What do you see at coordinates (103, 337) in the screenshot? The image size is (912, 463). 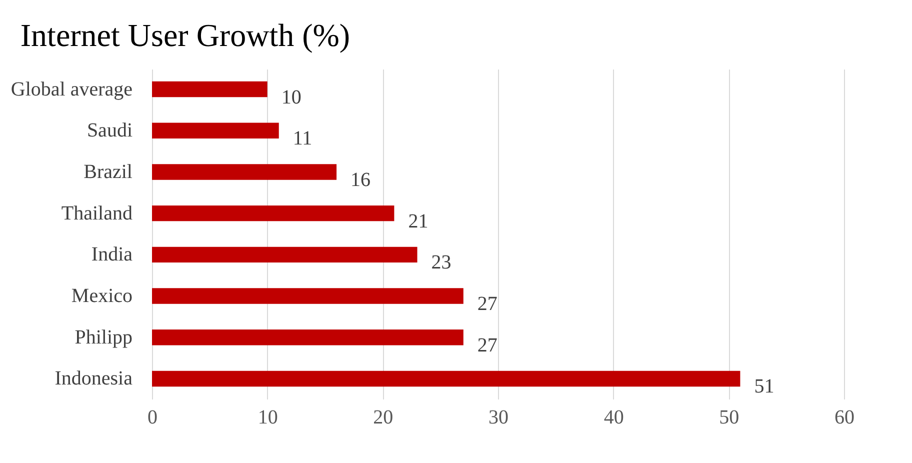 I see `y-tick-label: Philipp` at bounding box center [103, 337].